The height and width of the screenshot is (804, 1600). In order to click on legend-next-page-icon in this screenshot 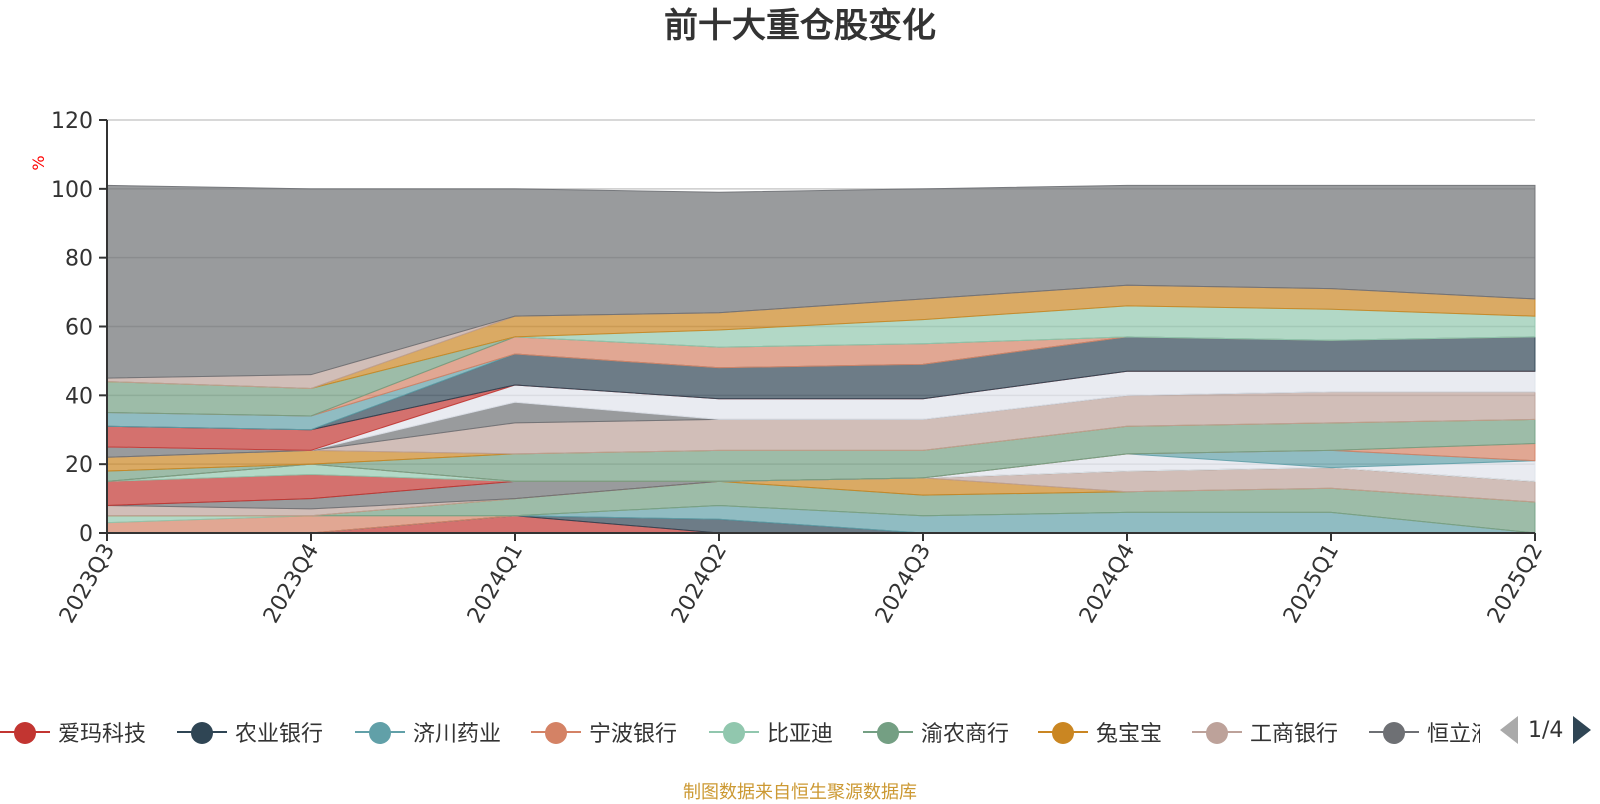, I will do `click(1582, 730)`.